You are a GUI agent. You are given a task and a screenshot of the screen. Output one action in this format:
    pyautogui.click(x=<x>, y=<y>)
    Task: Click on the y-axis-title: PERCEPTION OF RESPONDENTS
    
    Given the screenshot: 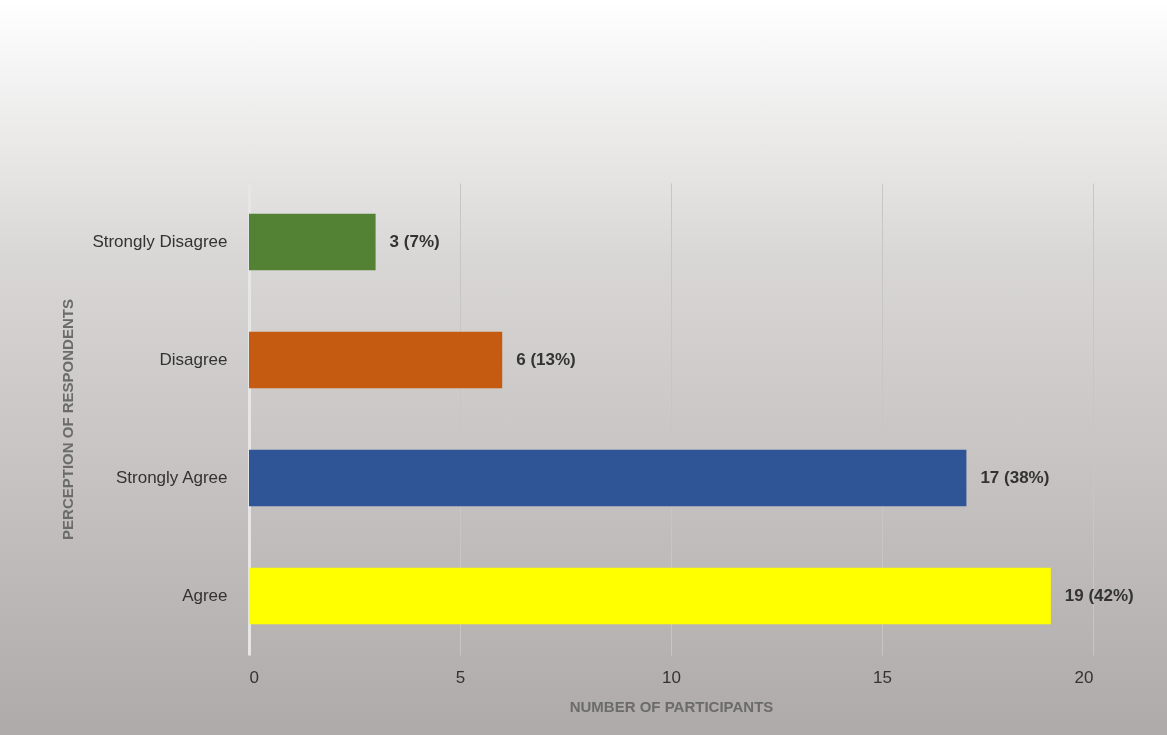 What is the action you would take?
    pyautogui.click(x=68, y=419)
    